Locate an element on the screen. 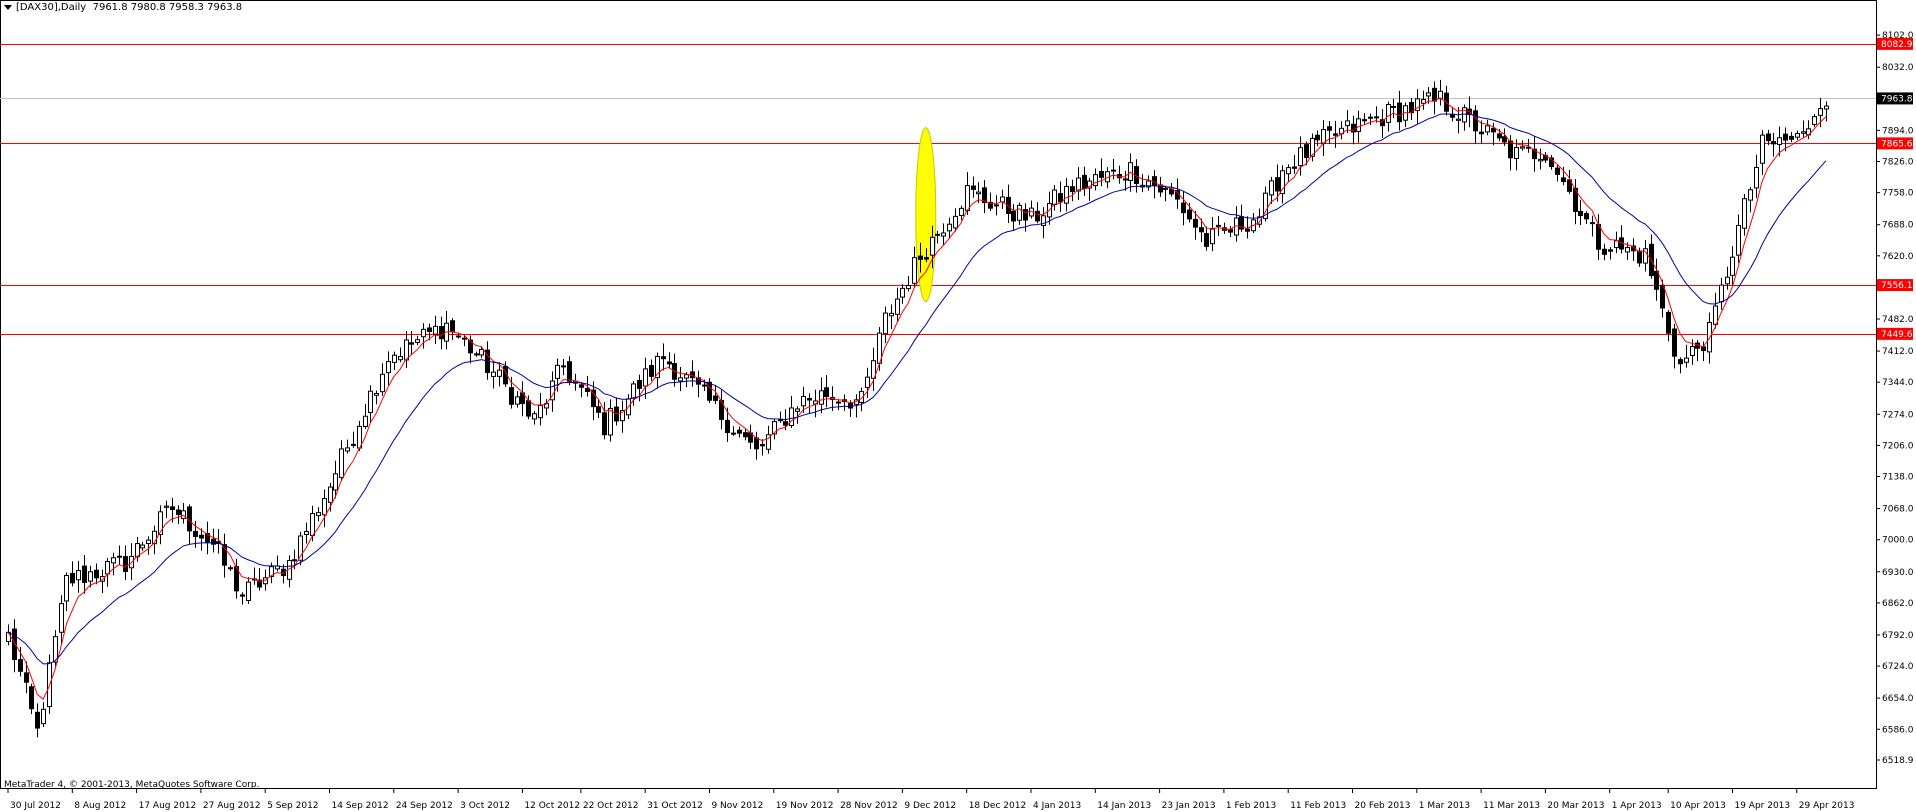 This screenshot has height=812, width=1916. time-tick-label: 24 Sep 2012 is located at coordinates (424, 806).